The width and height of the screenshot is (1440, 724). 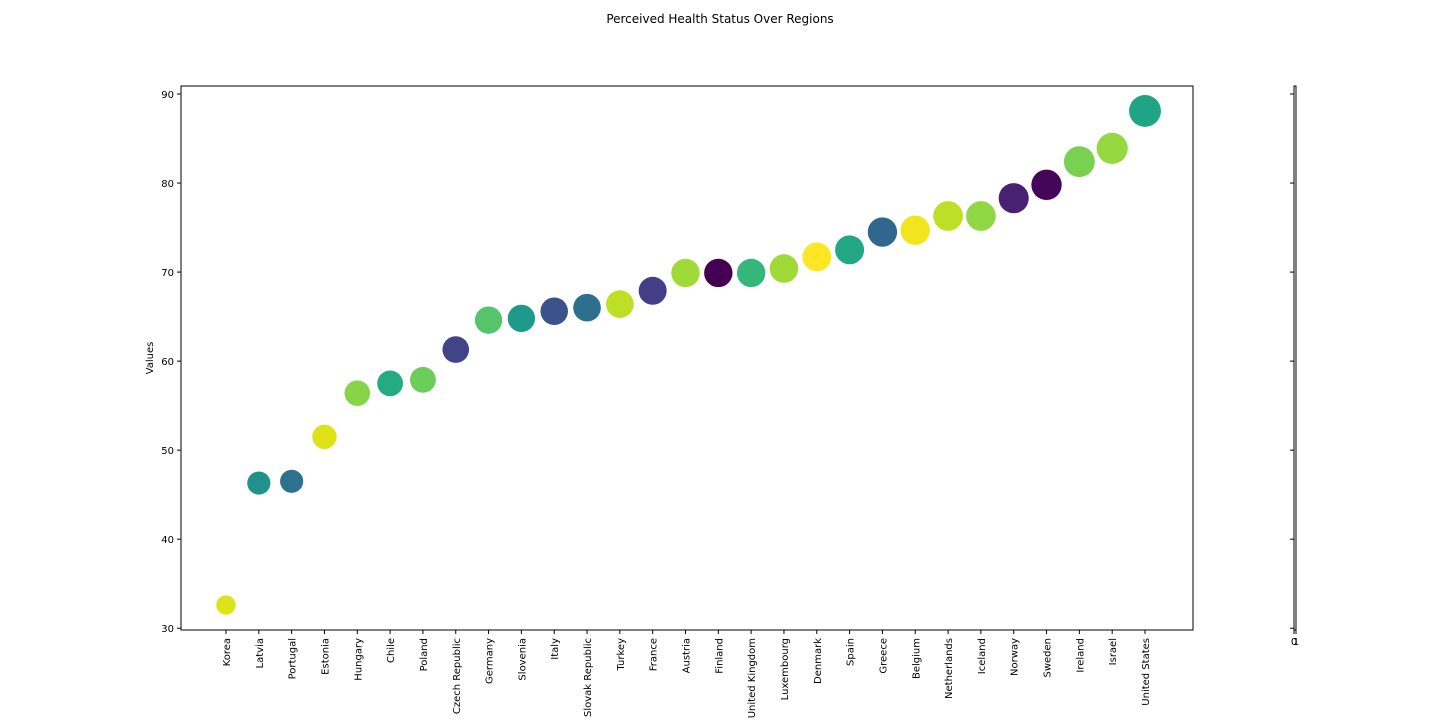 What do you see at coordinates (167, 540) in the screenshot?
I see `y-tick-label: 40` at bounding box center [167, 540].